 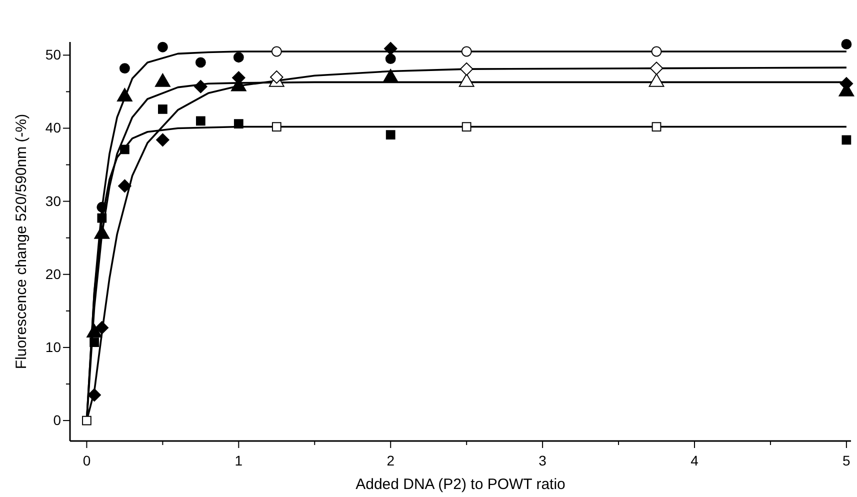 I want to click on y-tick-label: 10, so click(x=53, y=346).